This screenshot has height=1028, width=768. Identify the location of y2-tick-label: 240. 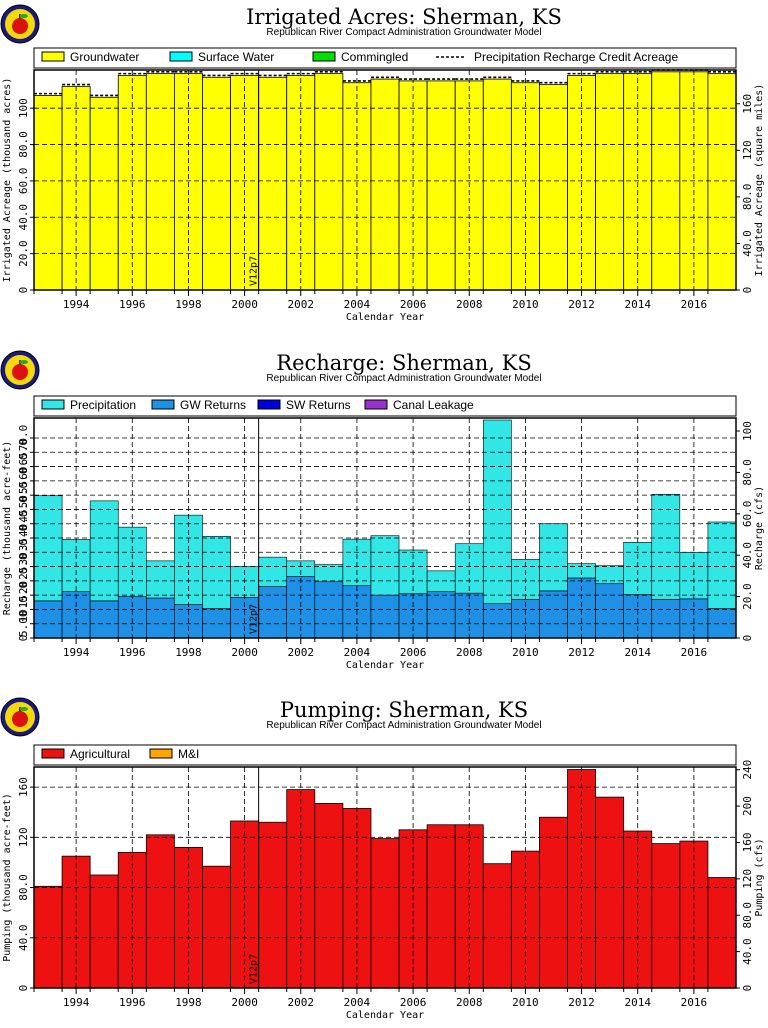
(747, 770).